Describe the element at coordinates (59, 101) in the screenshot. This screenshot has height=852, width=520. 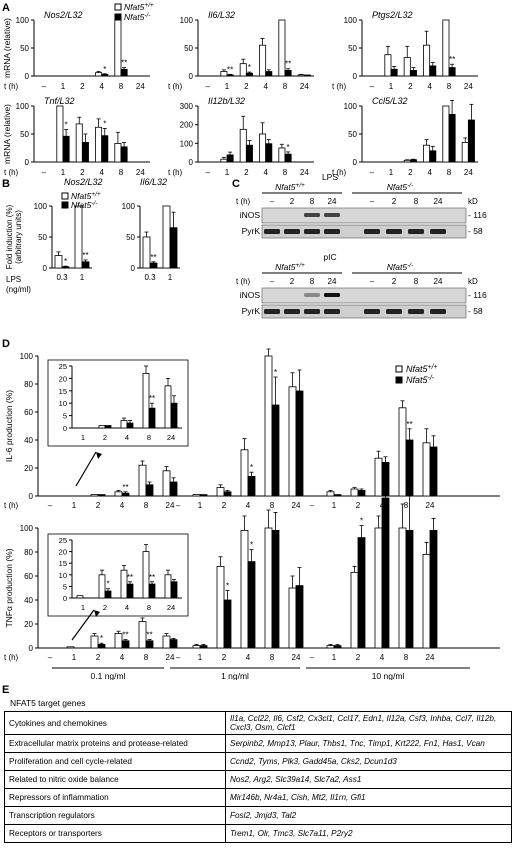
I see `chart-title: Tnf/L32` at that location.